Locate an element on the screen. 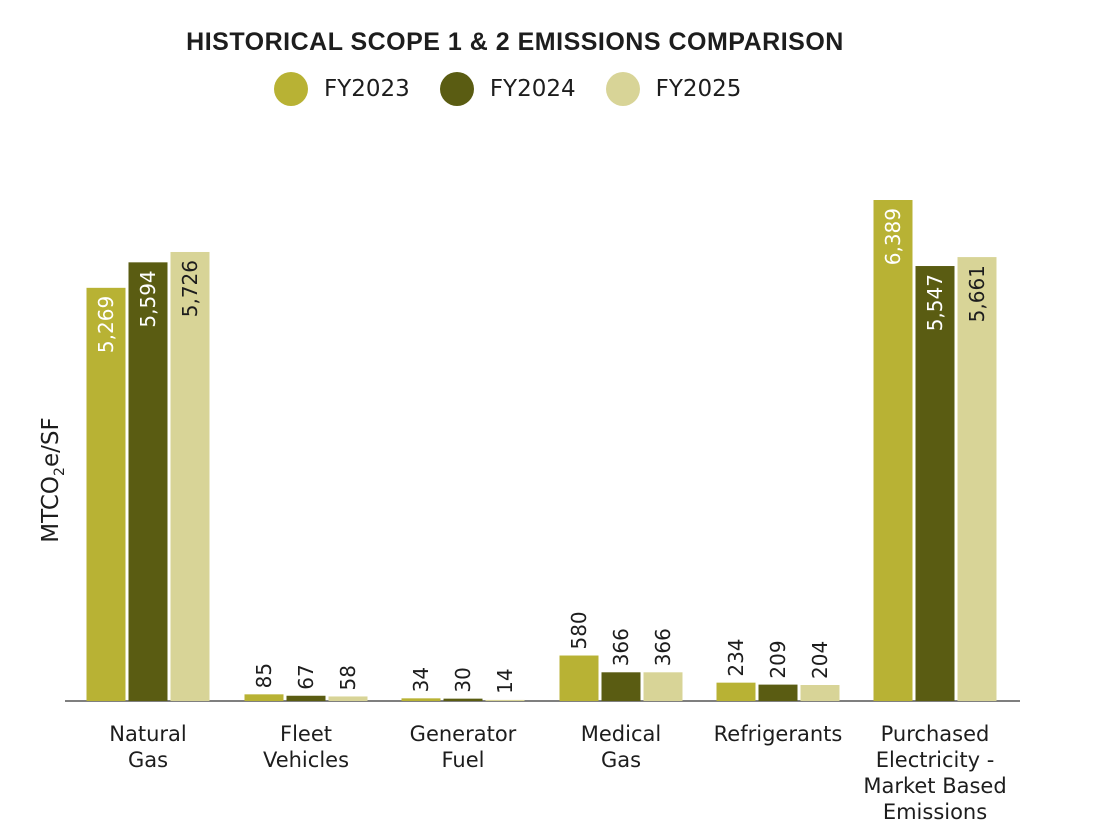 The image size is (1099, 837). data-label: 5,547 is located at coordinates (935, 302).